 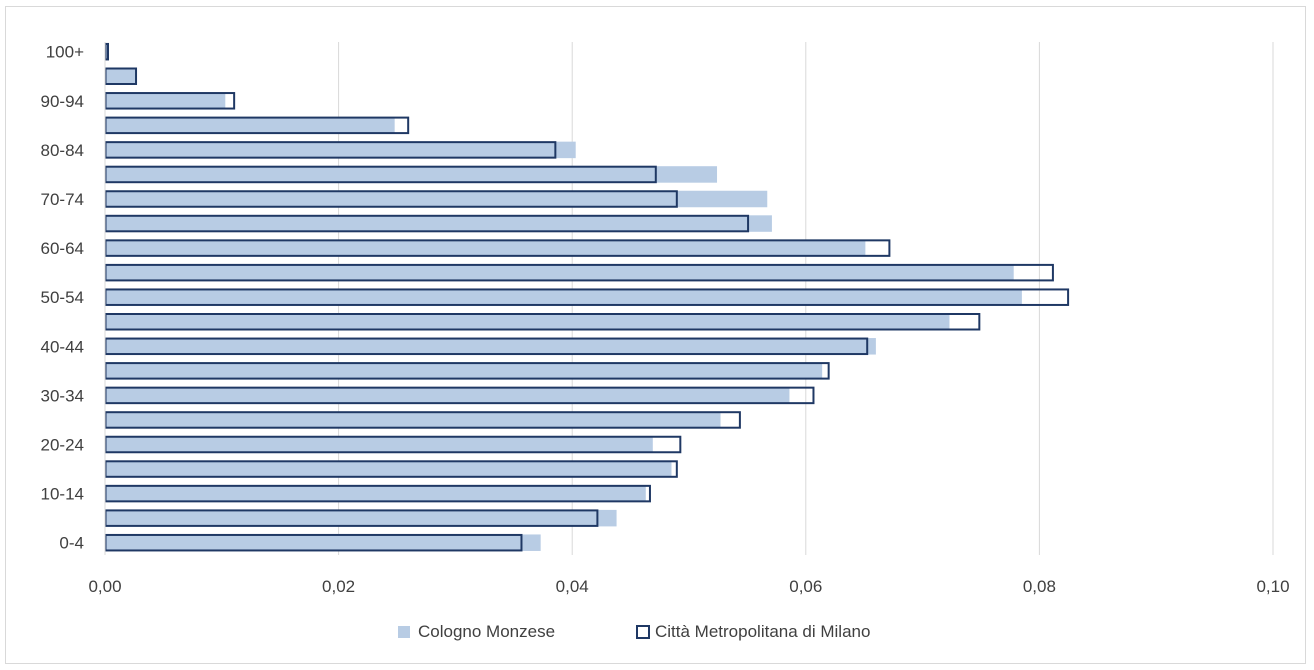 I want to click on legend-label-citta-metropolitana: Città Metropolitana di Milano, so click(x=762, y=631).